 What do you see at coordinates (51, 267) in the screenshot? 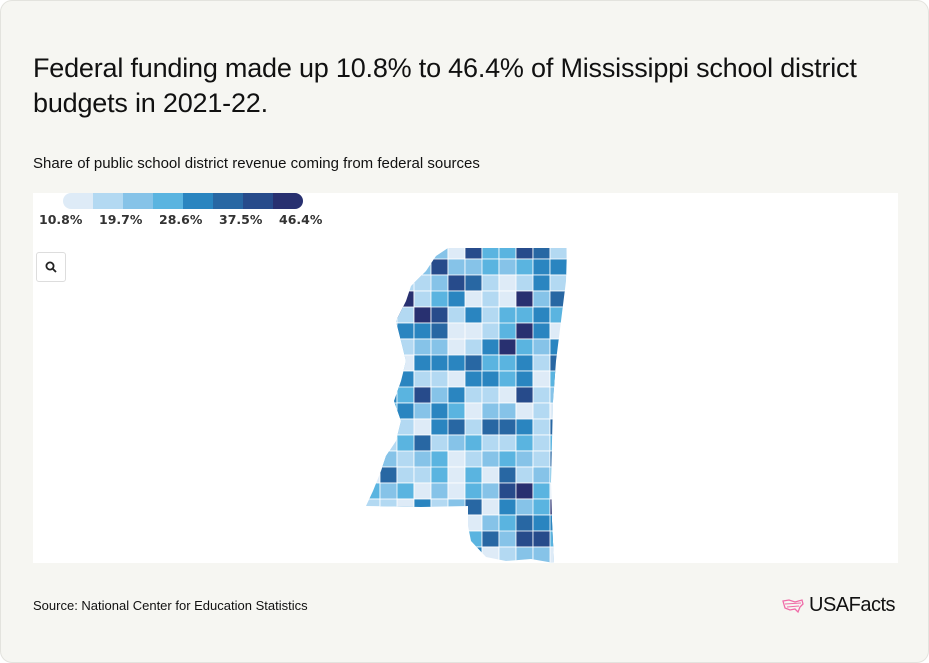
I see `zoom-button` at bounding box center [51, 267].